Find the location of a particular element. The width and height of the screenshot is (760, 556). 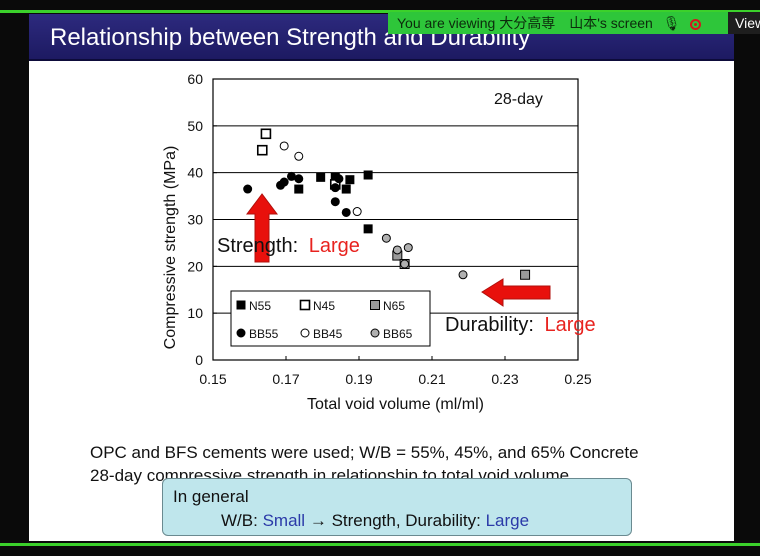

summary-middle: Strength, Durability: is located at coordinates (406, 520).